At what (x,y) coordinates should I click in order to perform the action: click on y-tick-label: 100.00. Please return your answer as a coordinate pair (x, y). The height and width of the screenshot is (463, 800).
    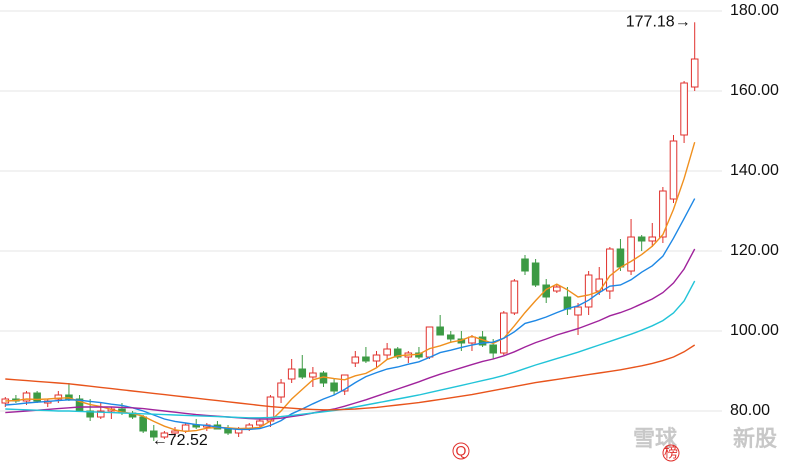
    Looking at the image, I should click on (754, 330).